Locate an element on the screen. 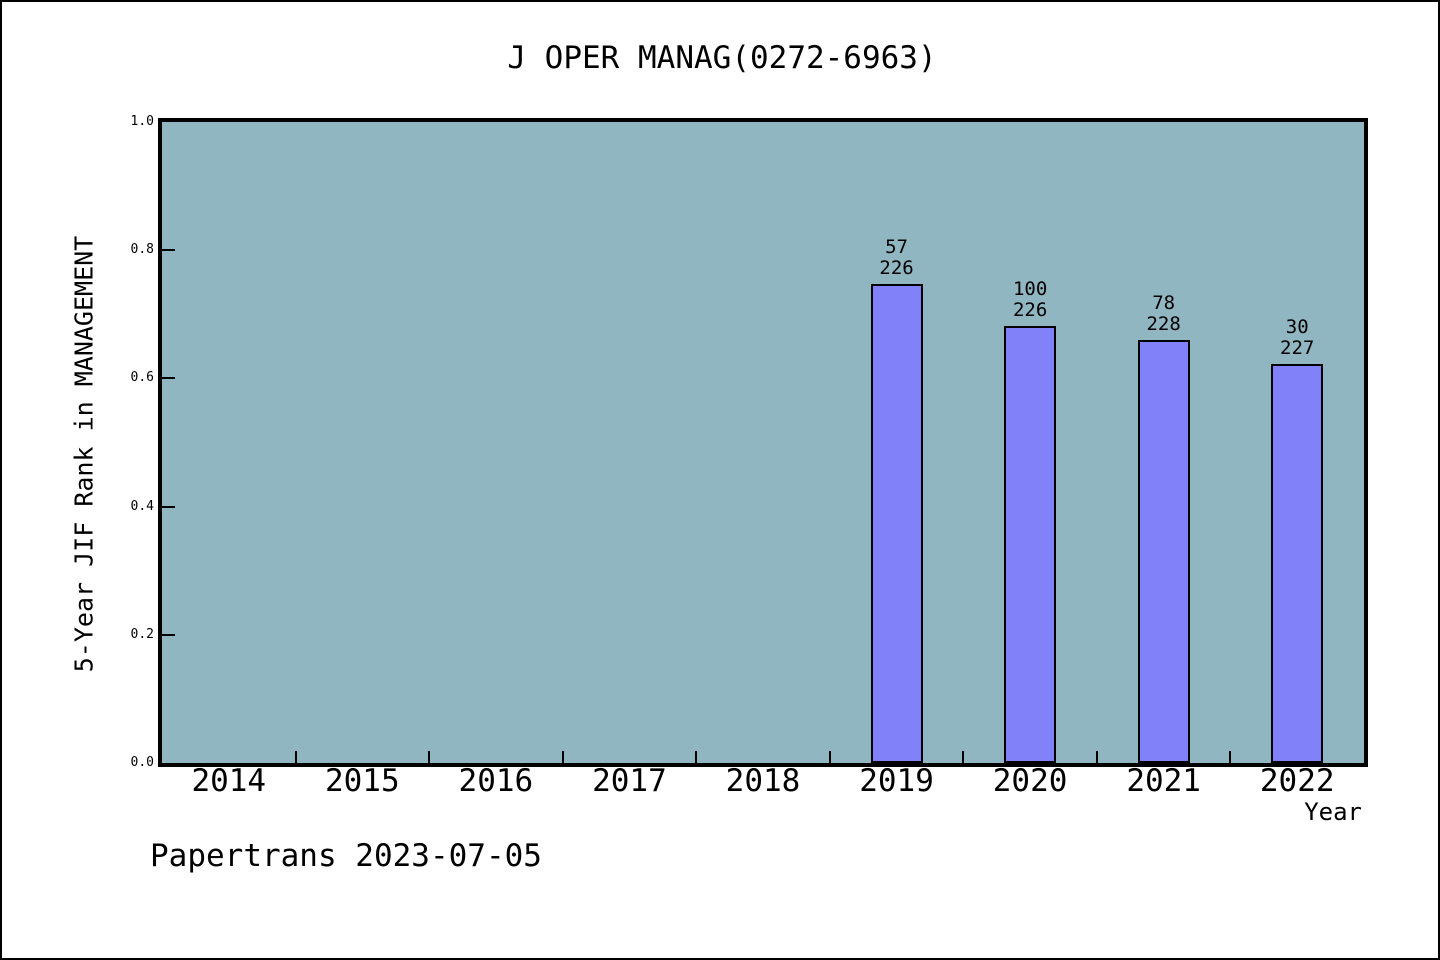 The image size is (1440, 960). y-tick-label: 0.8 is located at coordinates (142, 250).